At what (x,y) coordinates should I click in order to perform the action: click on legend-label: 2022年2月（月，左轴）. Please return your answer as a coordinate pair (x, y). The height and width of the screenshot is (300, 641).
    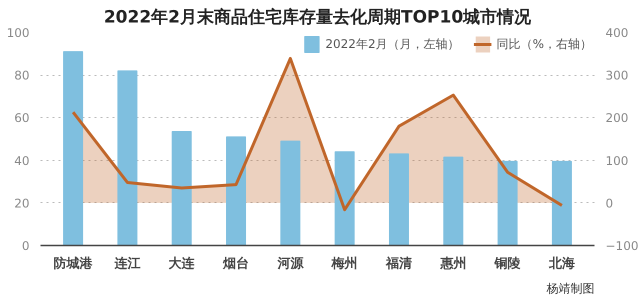
    Looking at the image, I should click on (392, 44).